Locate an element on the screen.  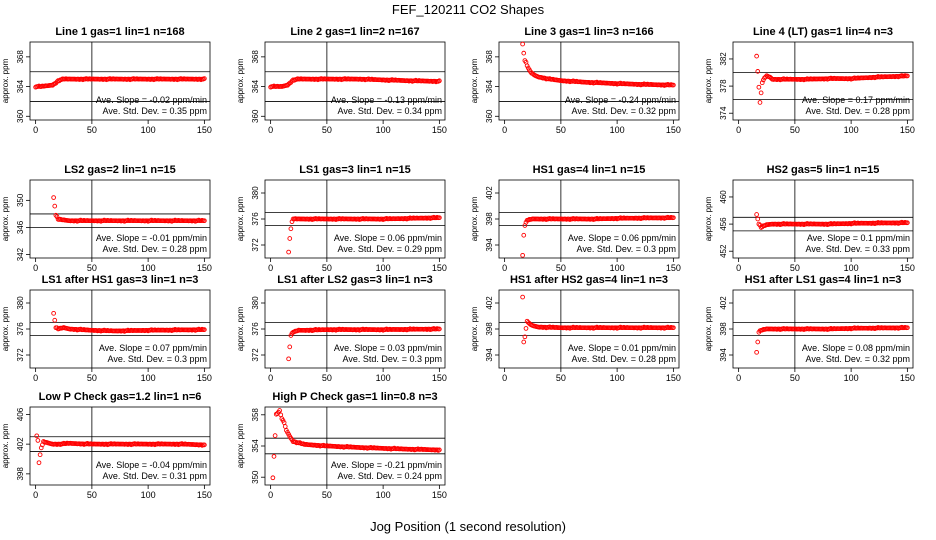
panel-title: HS1 after HS2 gas=4 lin=1 n=3 is located at coordinates (589, 280).